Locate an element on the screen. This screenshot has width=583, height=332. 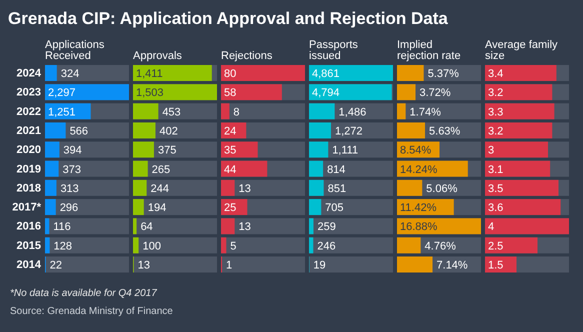
data-label: 566 is located at coordinates (79, 131).